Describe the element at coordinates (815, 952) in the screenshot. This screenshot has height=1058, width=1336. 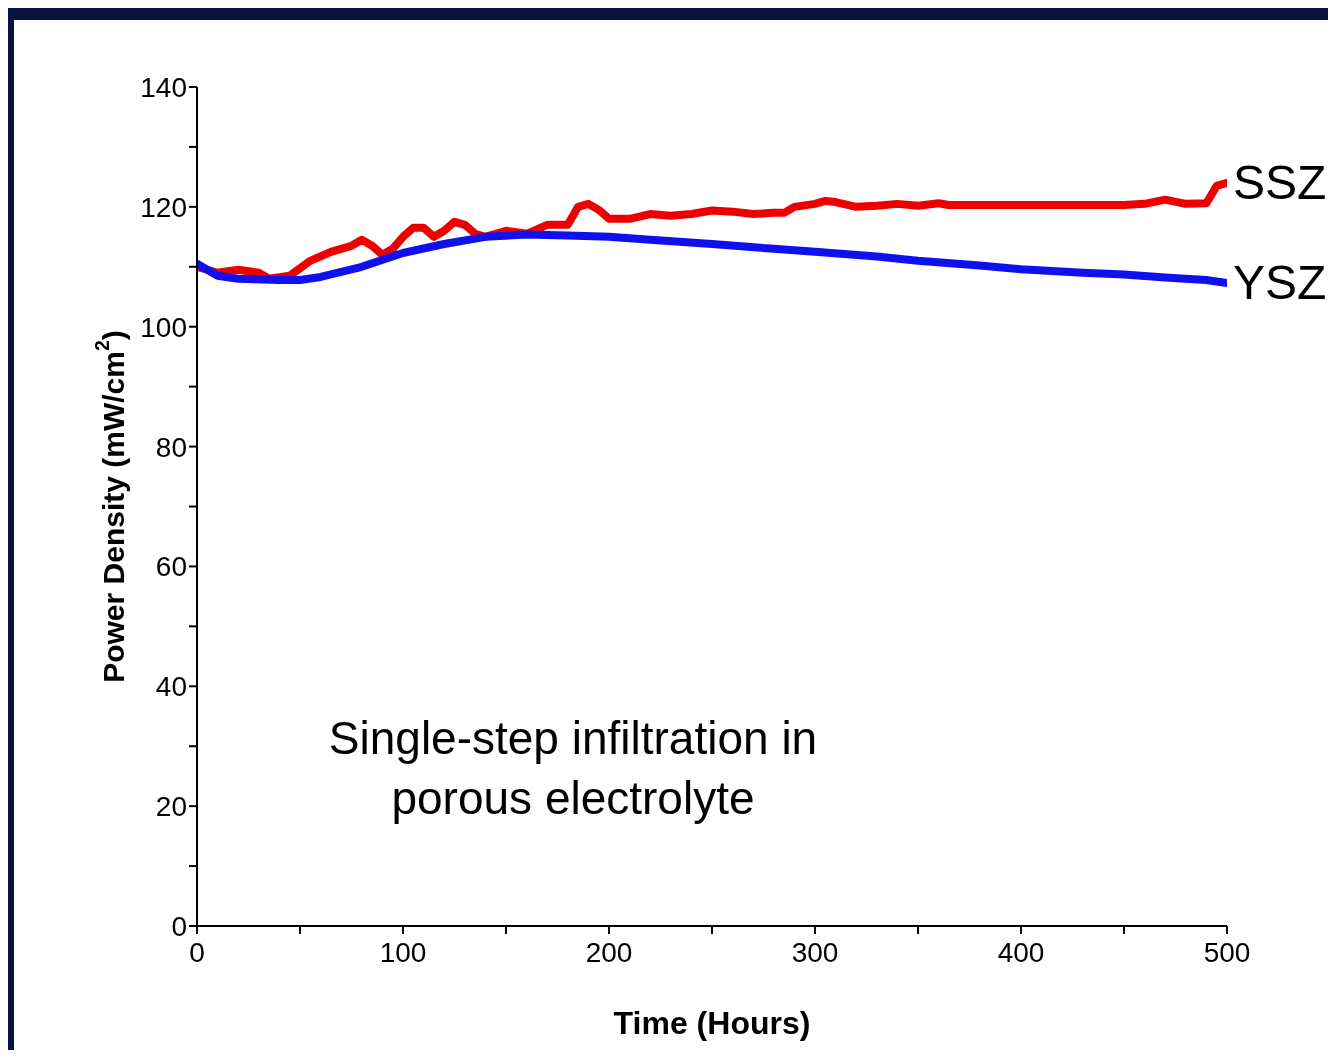
I see `x-tick-label: 300` at that location.